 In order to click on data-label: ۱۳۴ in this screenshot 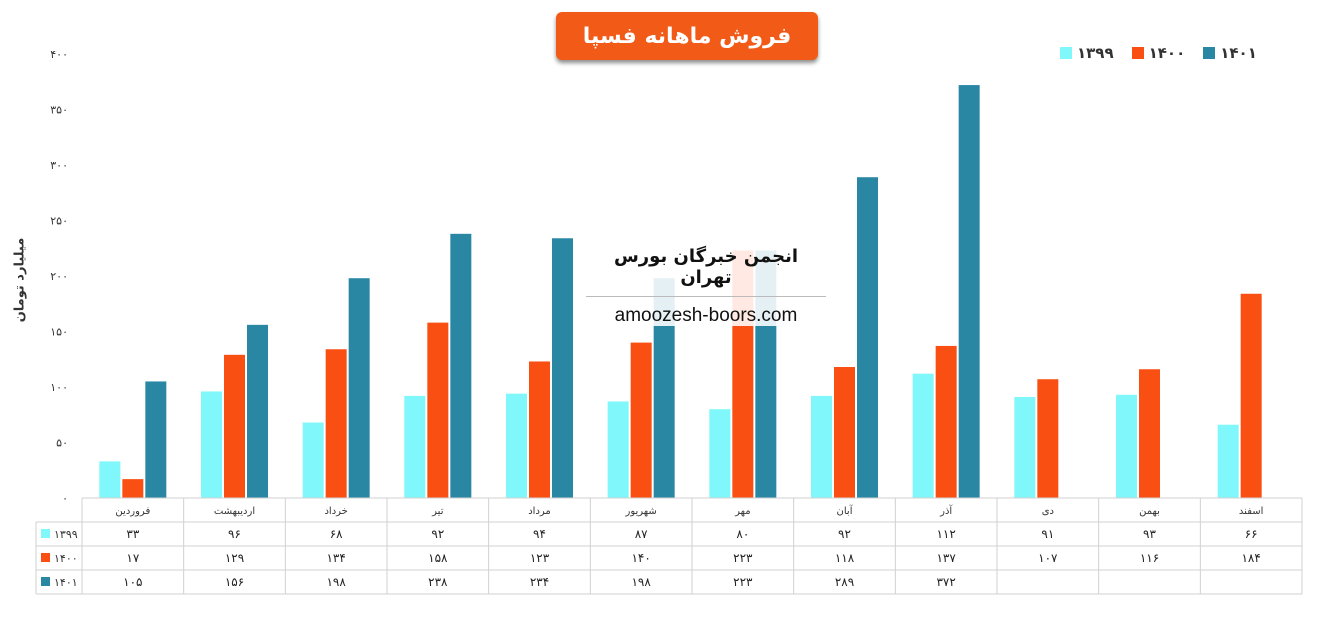, I will do `click(335, 558)`.